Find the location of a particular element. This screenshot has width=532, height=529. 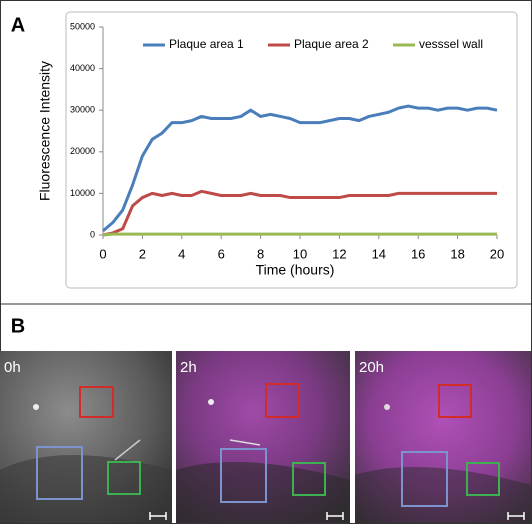

y-tick-label: 50000 is located at coordinates (82, 26).